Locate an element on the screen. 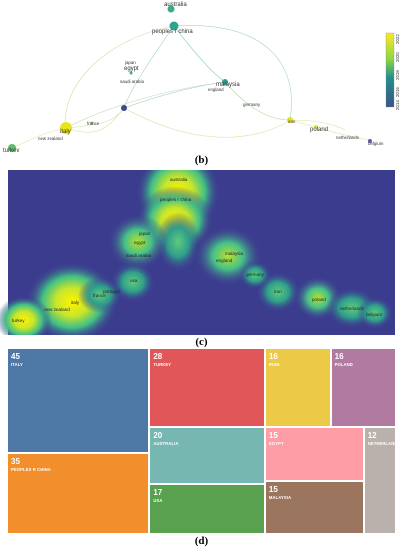 The height and width of the screenshot is (550, 403). treemap-cell-poland: 16 POLAND is located at coordinates (363, 388).